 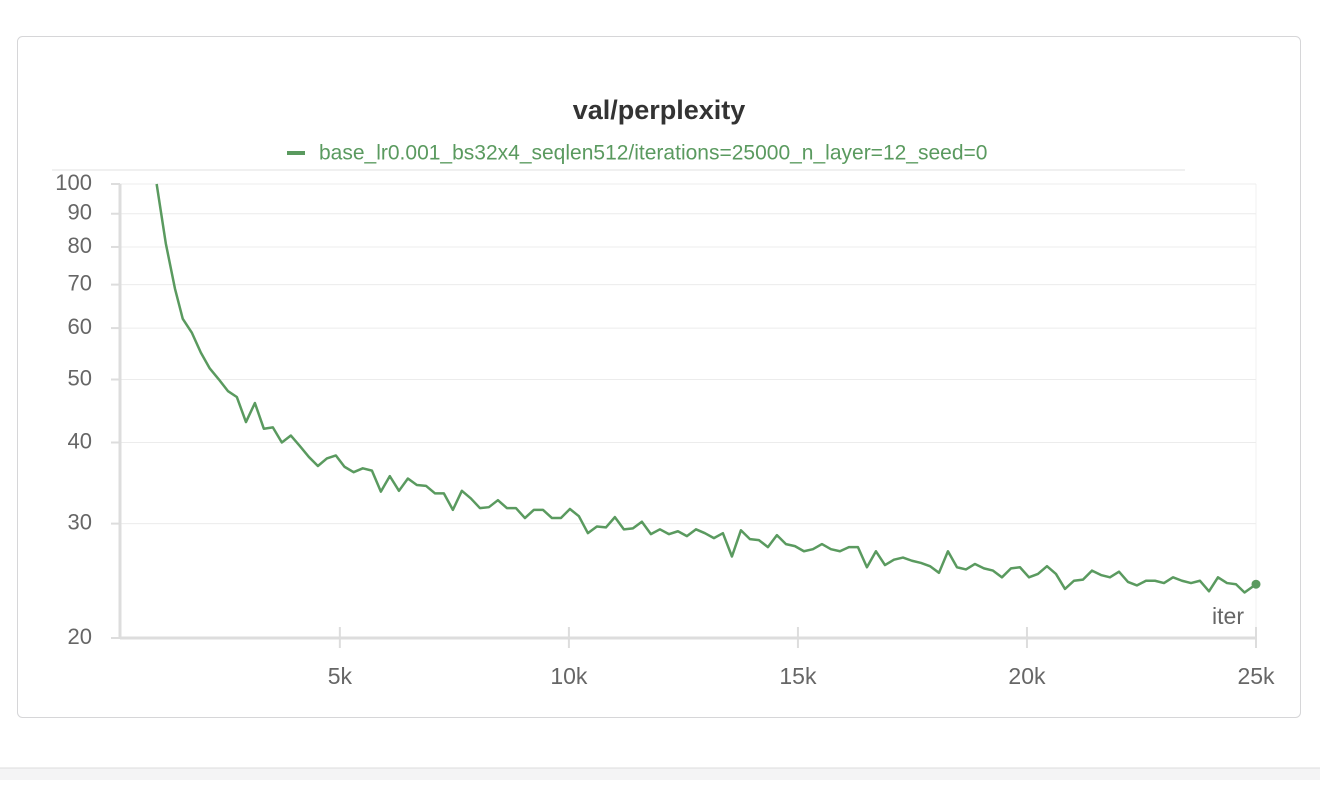 I want to click on x-tick-label: 20k, so click(x=1027, y=676).